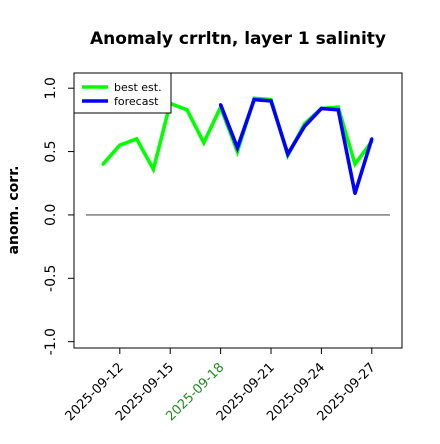 This screenshot has height=444, width=440. Describe the element at coordinates (136, 101) in the screenshot. I see `legend-label: forecast` at that location.